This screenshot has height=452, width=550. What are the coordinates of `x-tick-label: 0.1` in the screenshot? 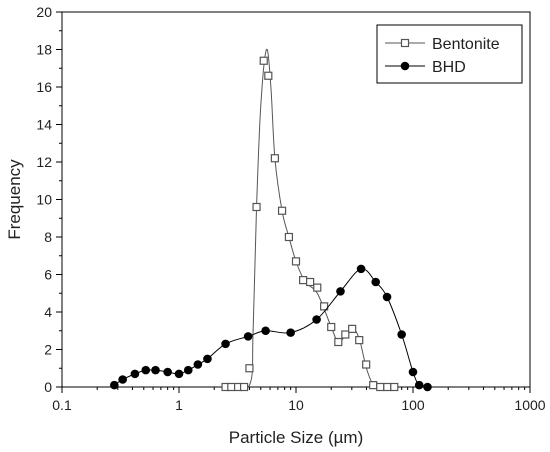 It's located at (62, 405).